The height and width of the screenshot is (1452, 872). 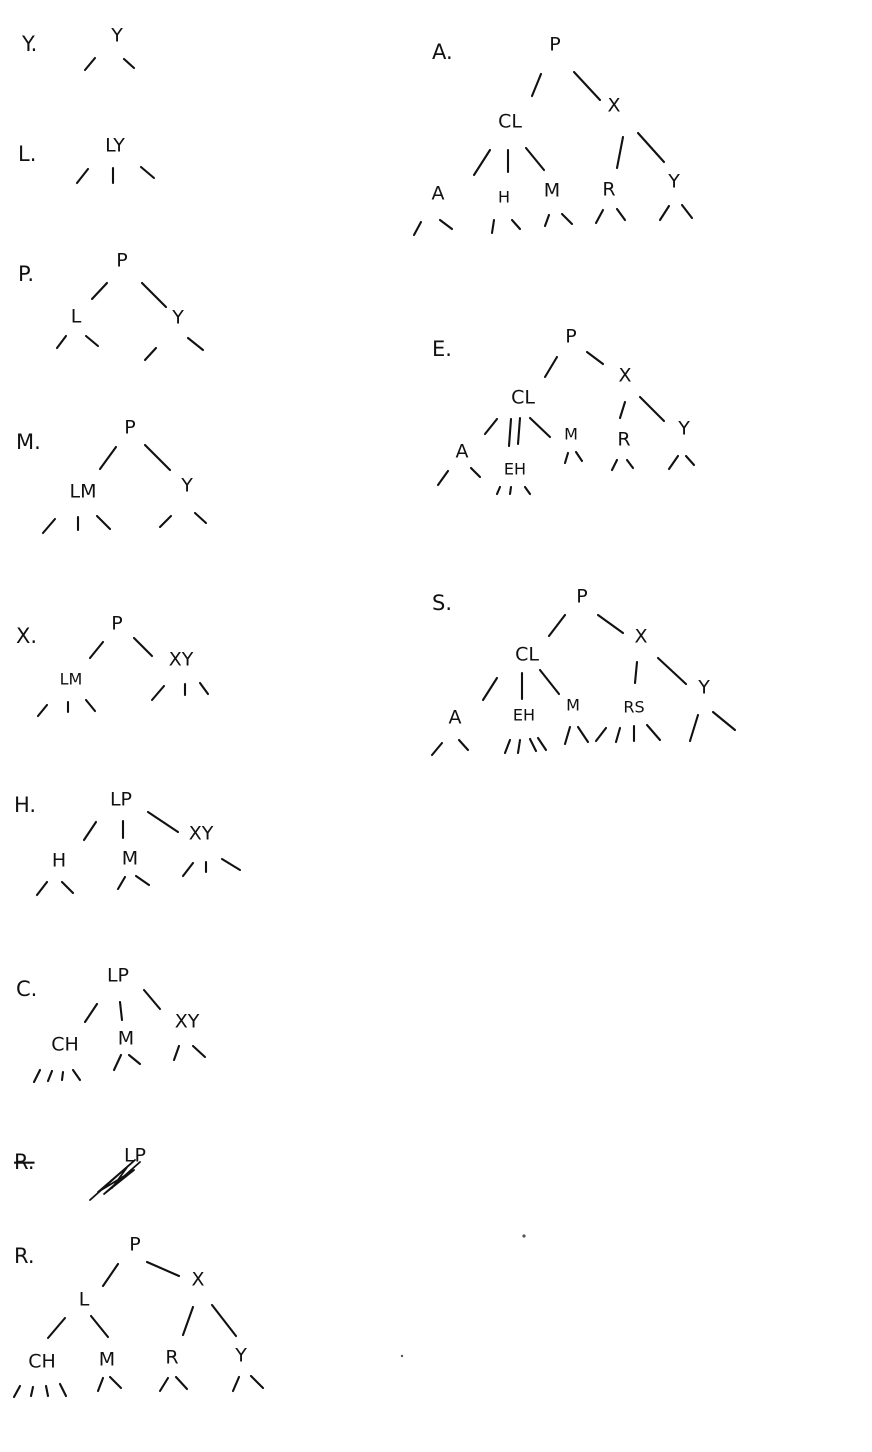 What do you see at coordinates (240, 1356) in the screenshot?
I see `tree-node: Y` at bounding box center [240, 1356].